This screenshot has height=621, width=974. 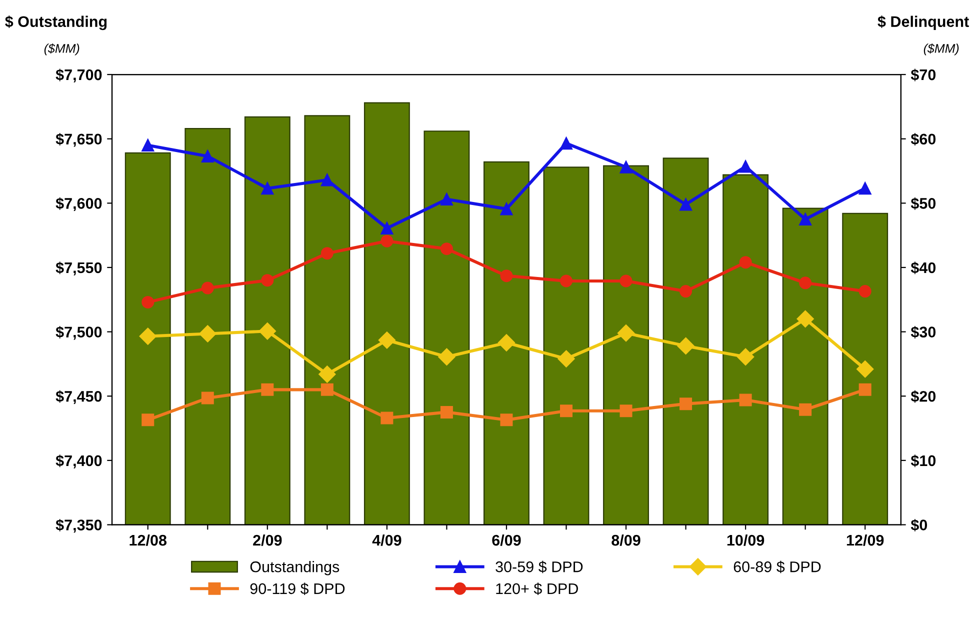 I want to click on x-tick-label: 12/09, so click(x=865, y=540).